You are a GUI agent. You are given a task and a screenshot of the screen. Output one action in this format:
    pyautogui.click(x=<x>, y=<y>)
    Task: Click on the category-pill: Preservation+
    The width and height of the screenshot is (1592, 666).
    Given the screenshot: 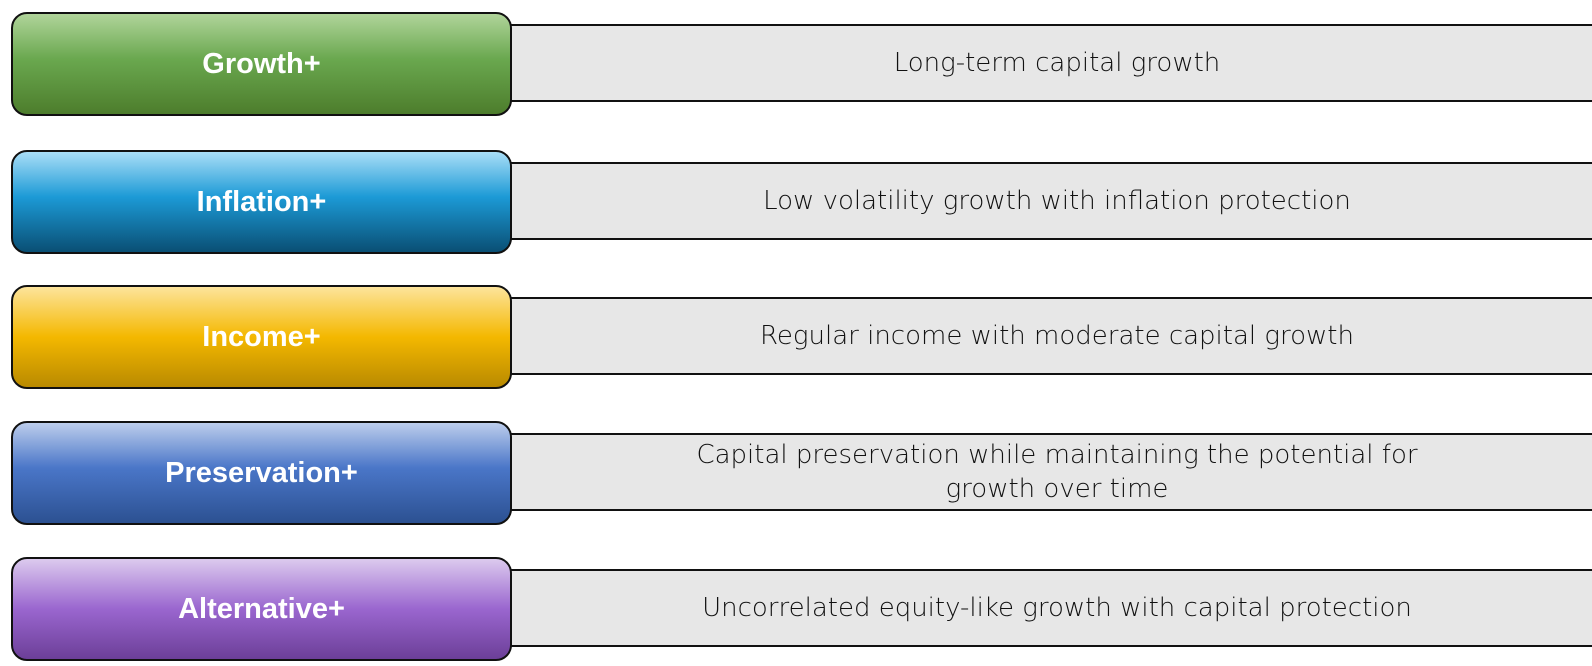 What is the action you would take?
    pyautogui.click(x=261, y=473)
    